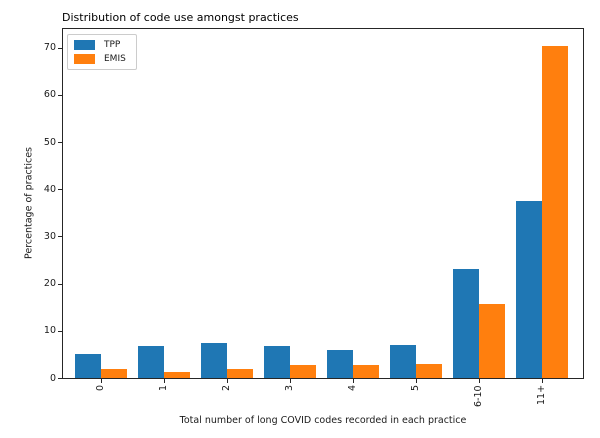 This screenshot has height=438, width=600. I want to click on x-tick-label: 0, so click(101, 387).